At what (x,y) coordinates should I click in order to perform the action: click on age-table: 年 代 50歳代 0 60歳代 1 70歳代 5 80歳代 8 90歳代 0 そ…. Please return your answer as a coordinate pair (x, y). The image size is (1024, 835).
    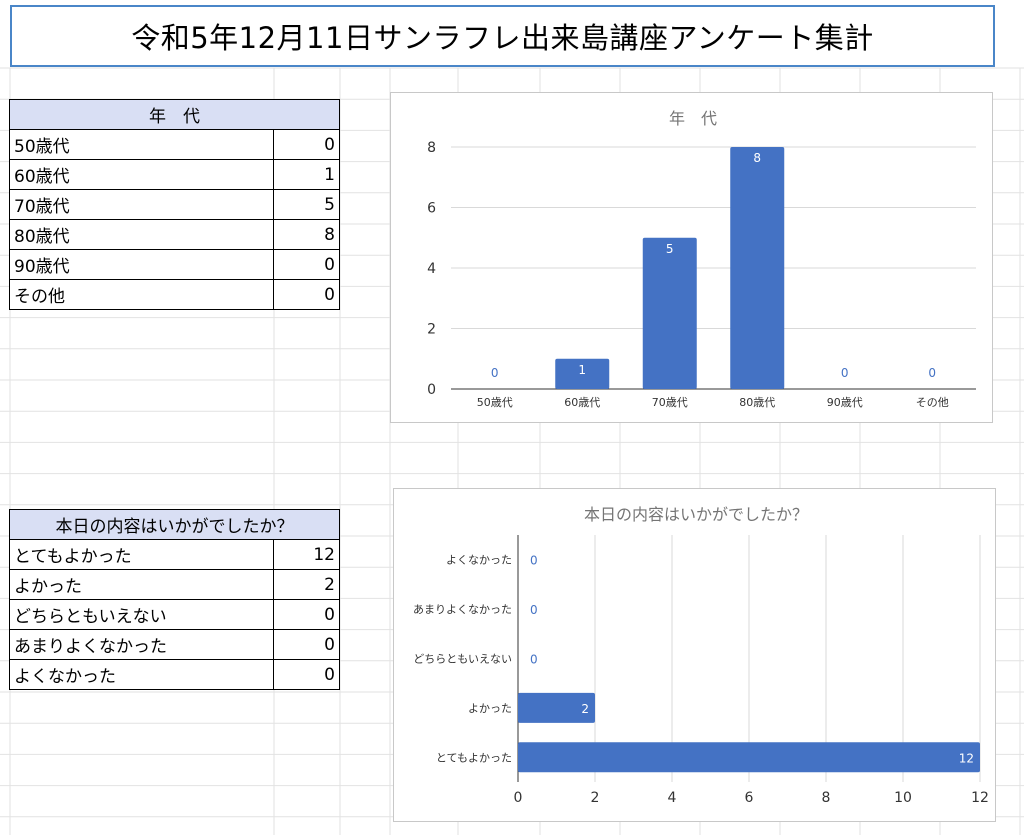
    Looking at the image, I should click on (174, 204).